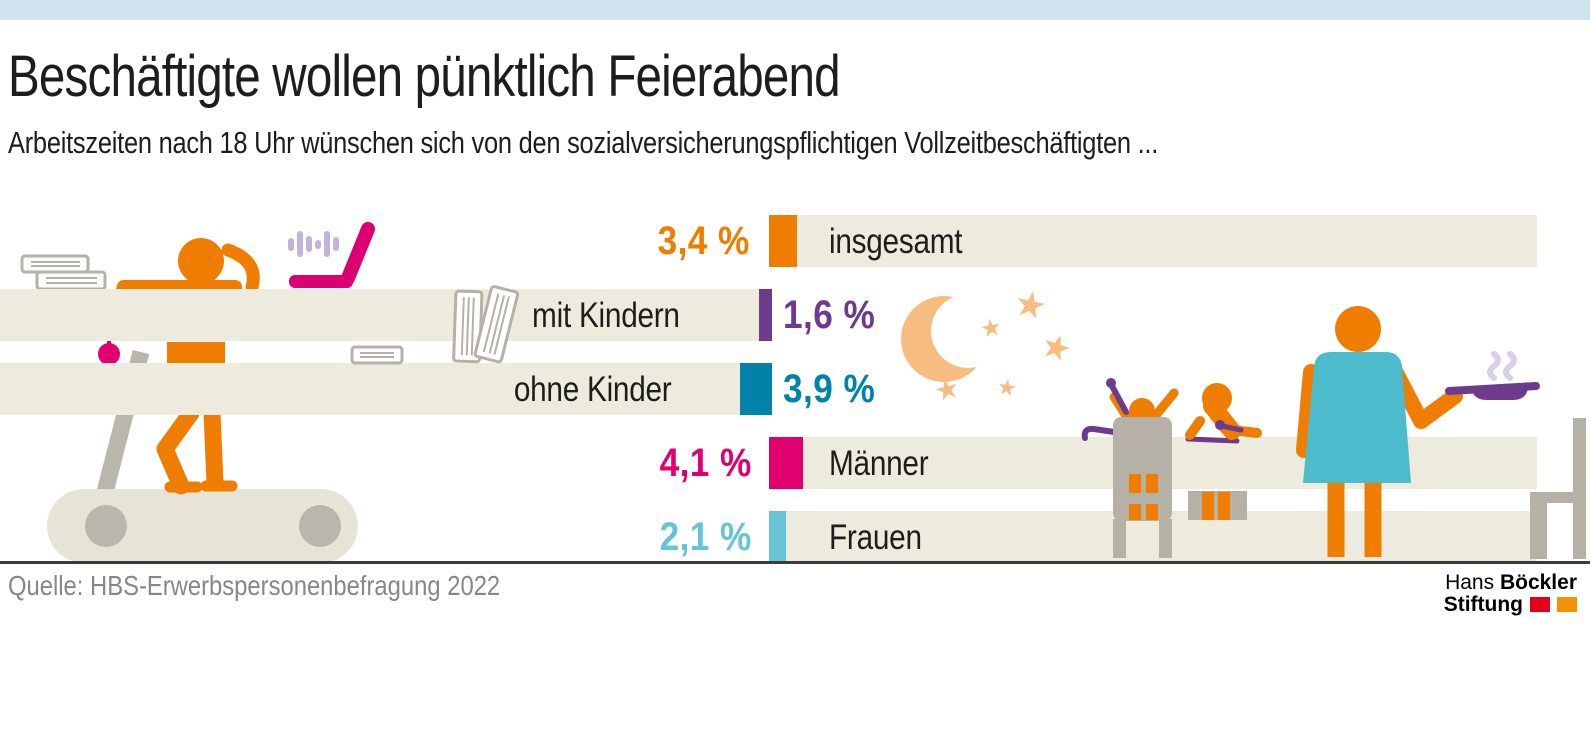 Image resolution: width=1590 pixels, height=756 pixels. I want to click on bar-row-maenner: 4,1 % Männer, so click(795, 463).